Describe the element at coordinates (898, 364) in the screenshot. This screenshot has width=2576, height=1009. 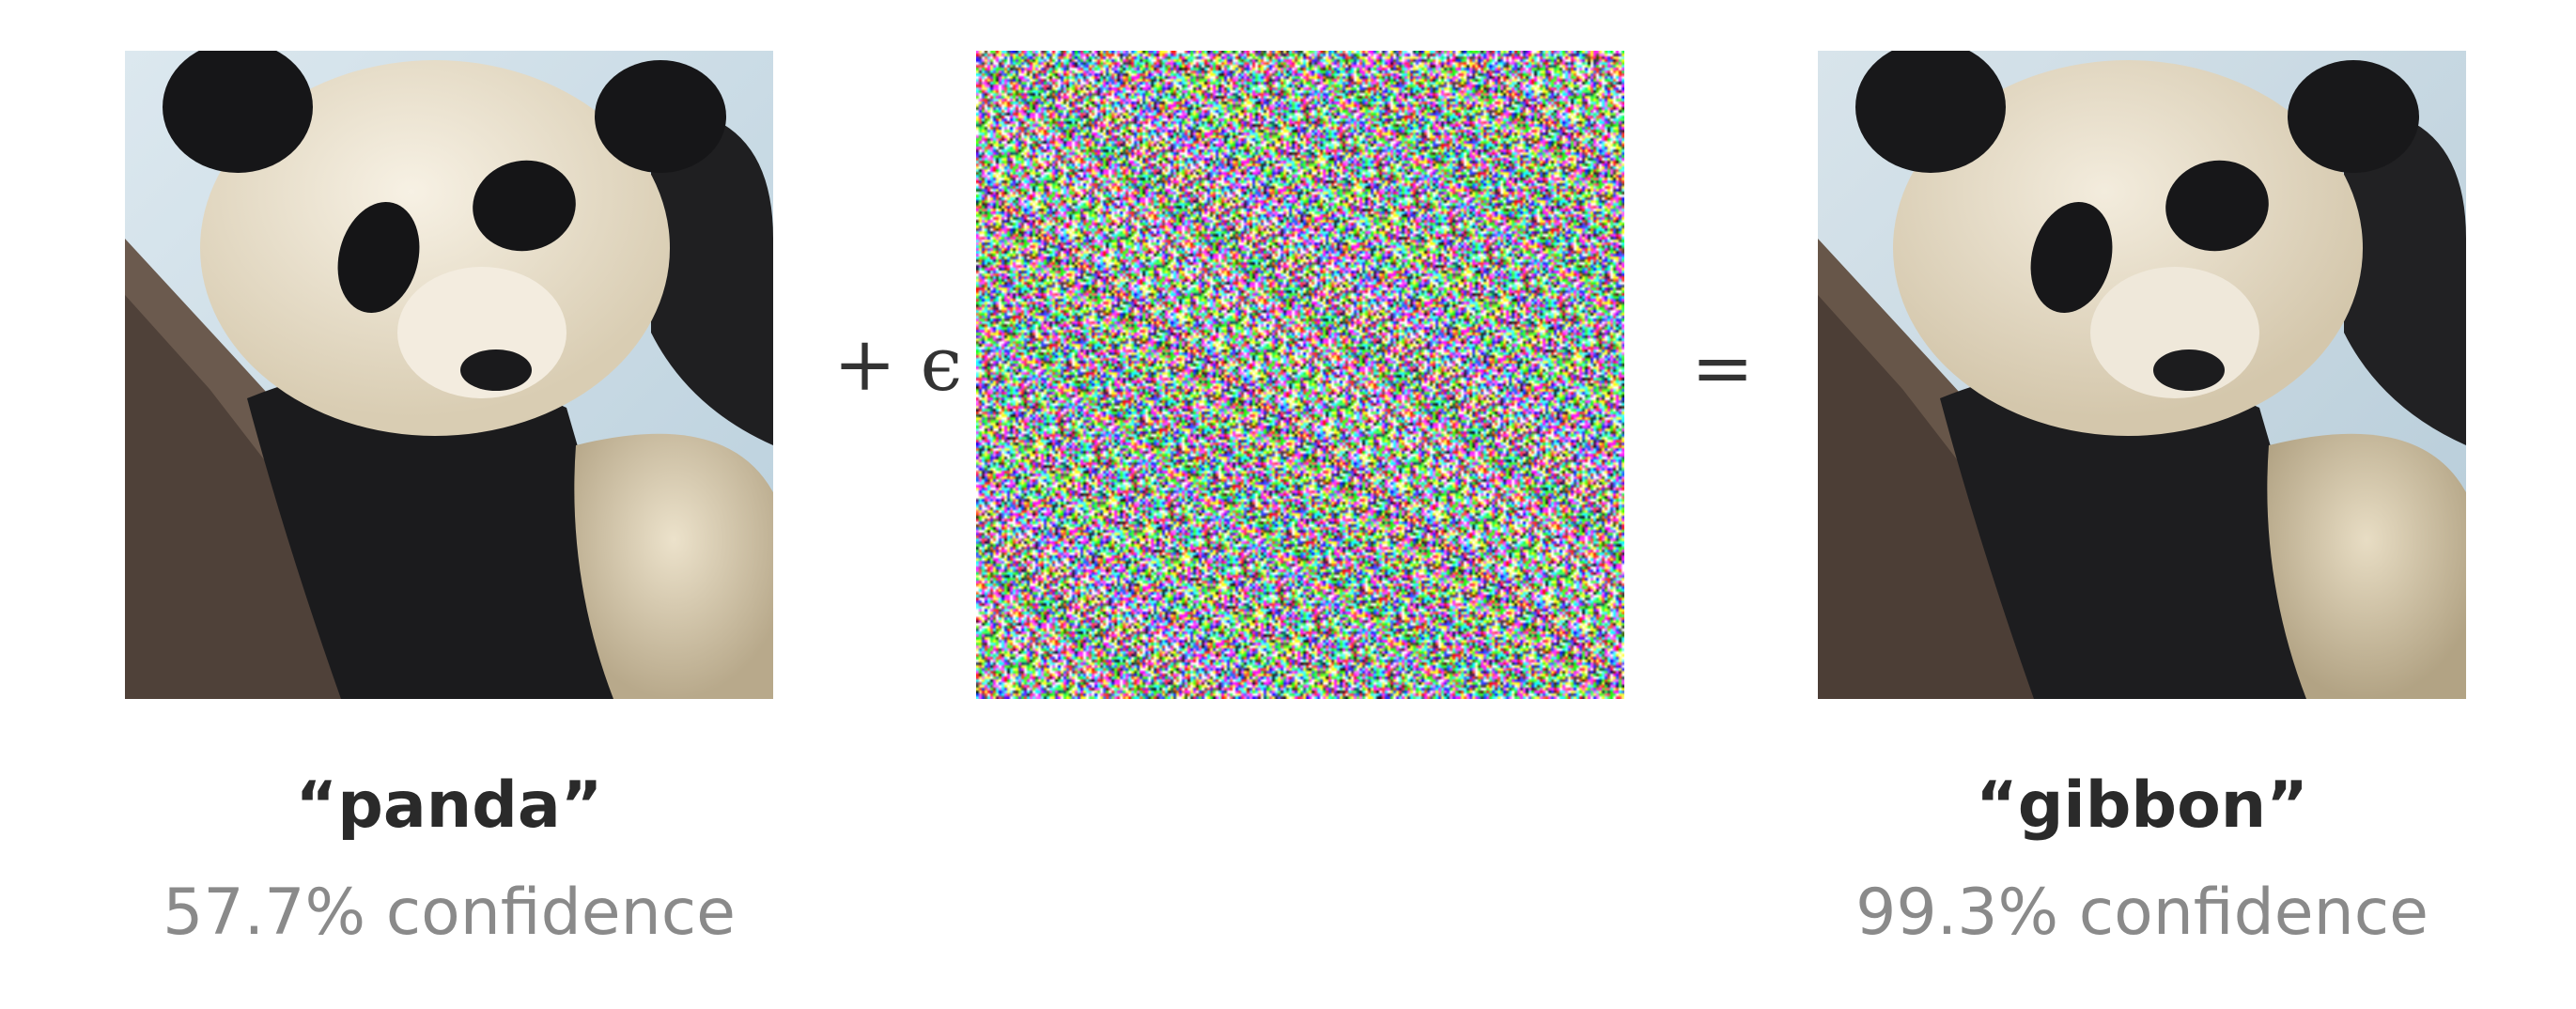
I see `plus-epsilon-operator: + ϵ` at that location.